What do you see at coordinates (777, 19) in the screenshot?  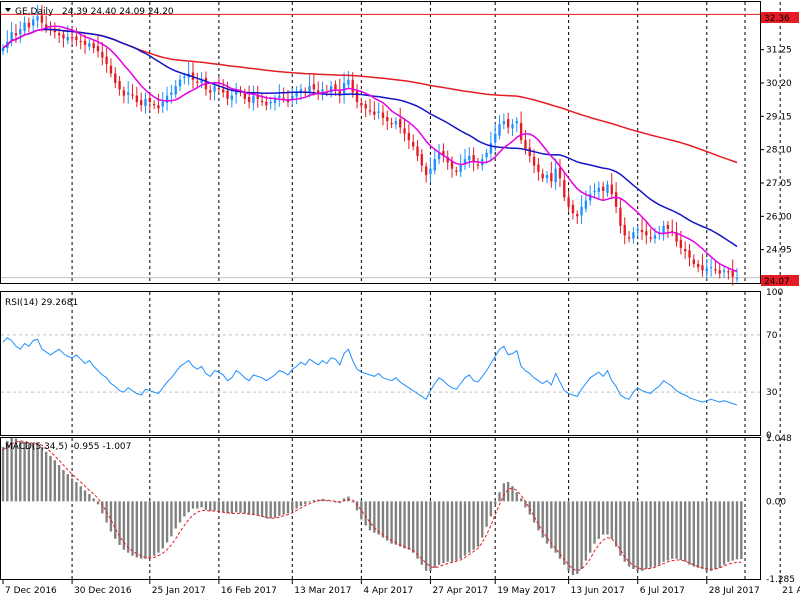 I see `high-level-tag-label: 32.36` at bounding box center [777, 19].